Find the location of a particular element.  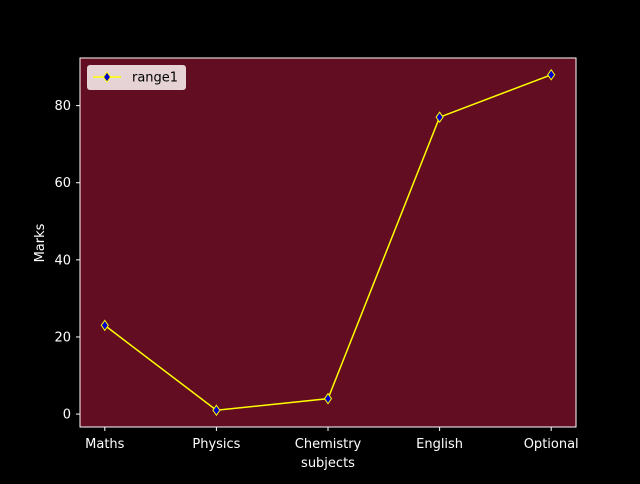

y-tick-label: 0 is located at coordinates (67, 415).